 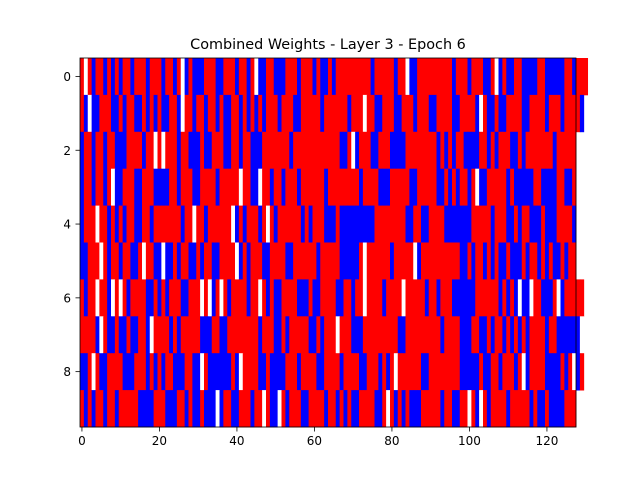 I want to click on x-tick-label: 0, so click(x=82, y=441).